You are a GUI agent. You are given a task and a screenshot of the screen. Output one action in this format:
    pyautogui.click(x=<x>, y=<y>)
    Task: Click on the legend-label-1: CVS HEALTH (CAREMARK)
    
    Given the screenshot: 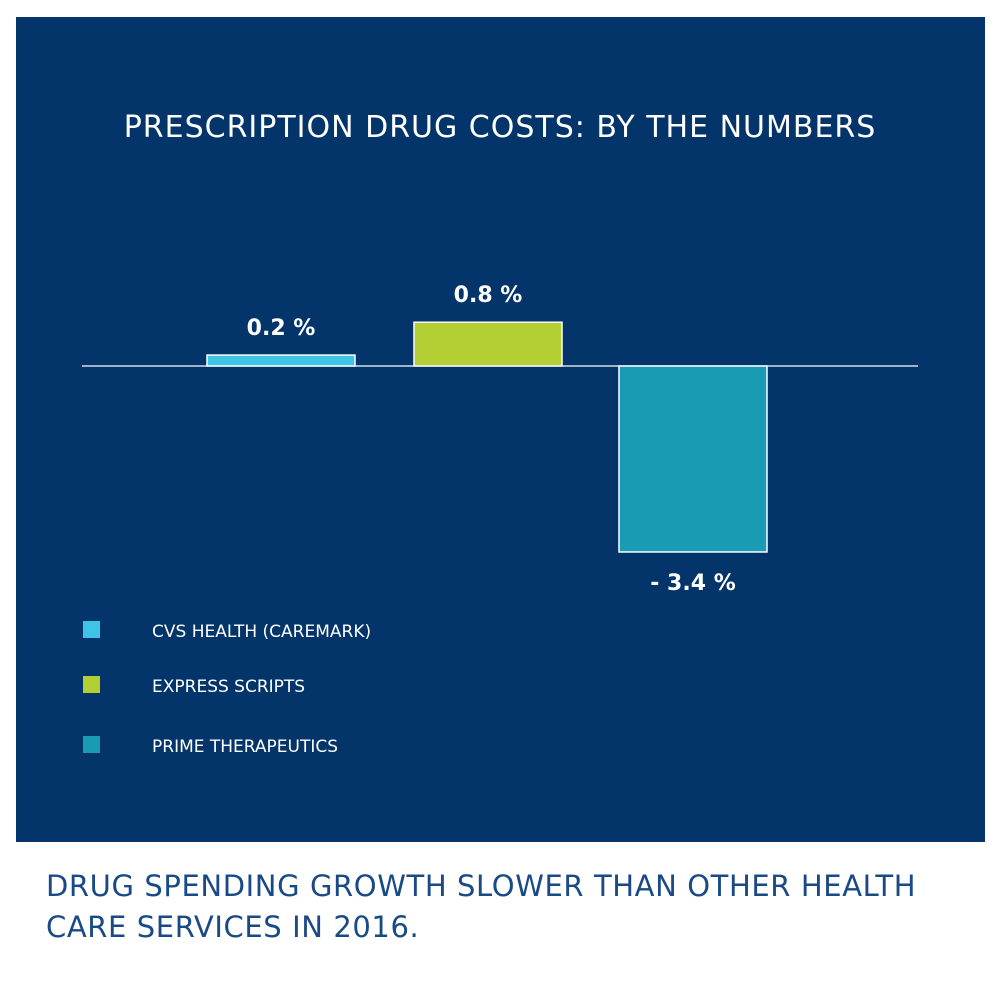 What is the action you would take?
    pyautogui.click(x=261, y=632)
    